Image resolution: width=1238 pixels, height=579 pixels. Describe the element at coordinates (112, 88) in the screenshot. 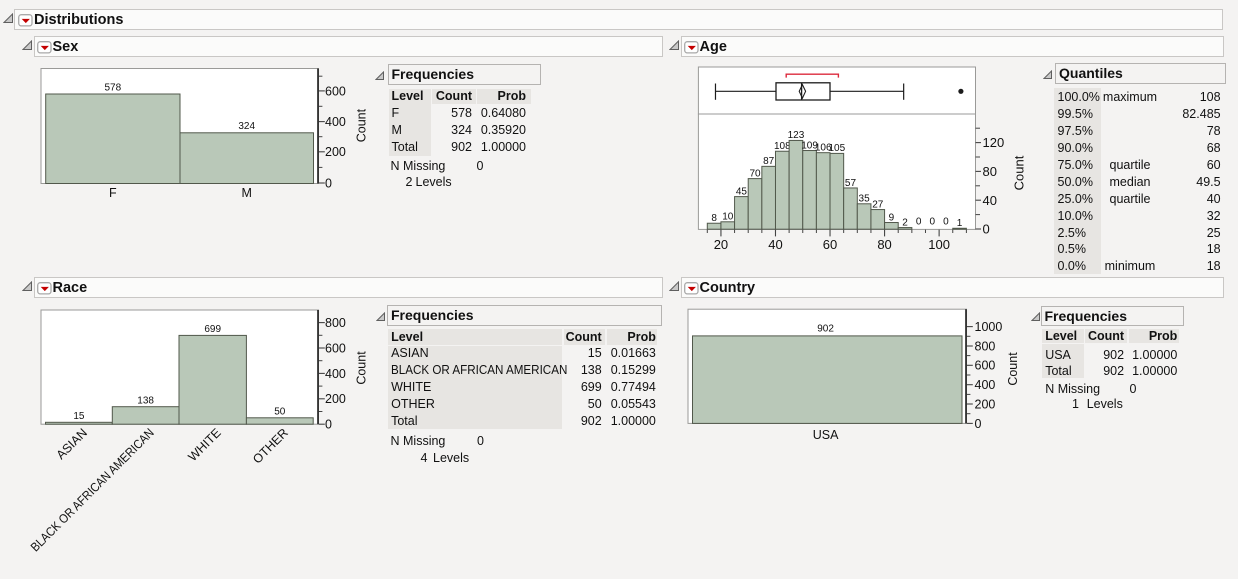

I see `svg-text: 578` at that location.